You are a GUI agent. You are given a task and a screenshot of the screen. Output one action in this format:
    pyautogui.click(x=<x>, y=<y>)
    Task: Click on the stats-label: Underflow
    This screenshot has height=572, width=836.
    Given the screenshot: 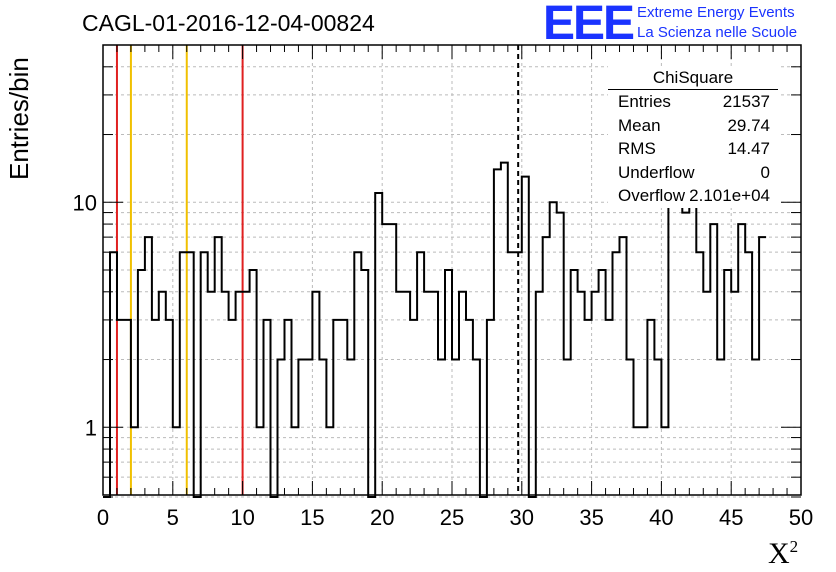 What is the action you would take?
    pyautogui.click(x=656, y=172)
    